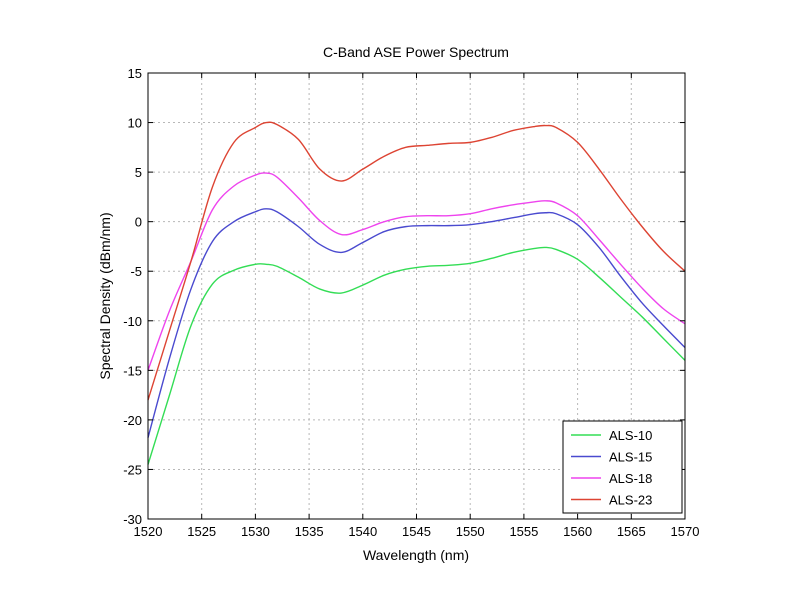 Image resolution: width=800 pixels, height=605 pixels. Describe the element at coordinates (631, 531) in the screenshot. I see `x-tick-label: 1565` at that location.